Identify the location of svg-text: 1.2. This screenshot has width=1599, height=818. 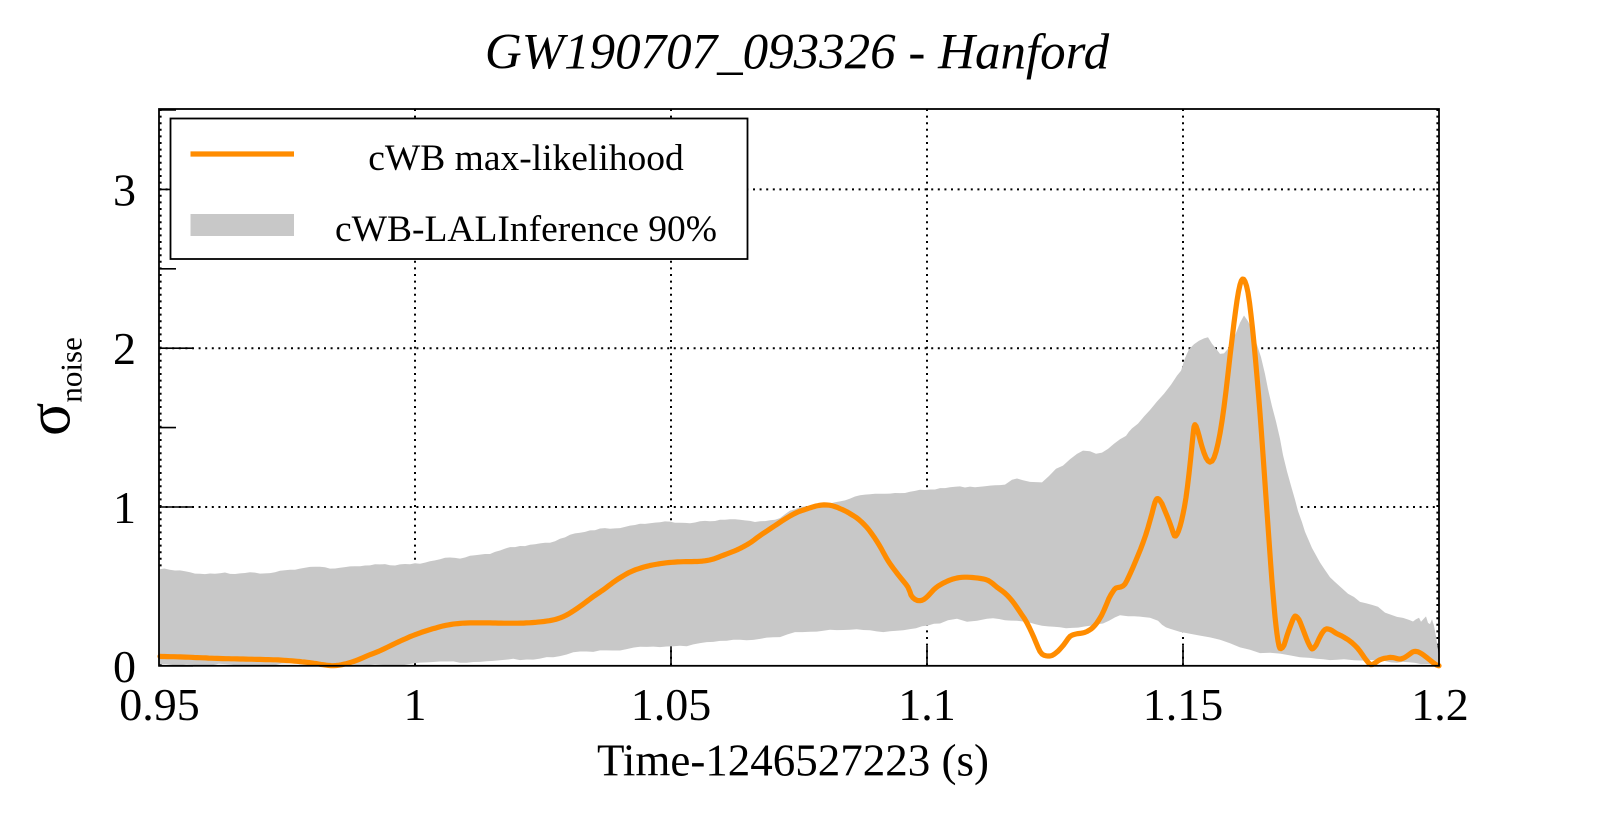
(1440, 704).